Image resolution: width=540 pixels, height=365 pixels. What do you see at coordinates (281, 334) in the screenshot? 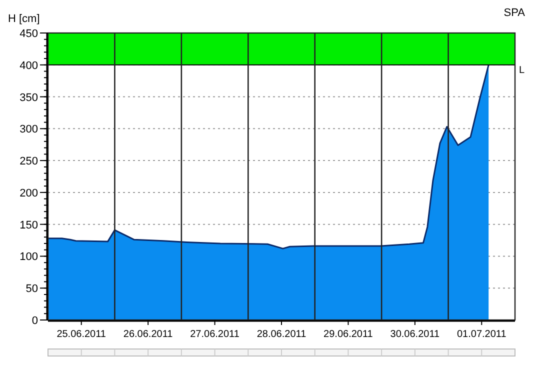
I see `x-tick-label: 28.06.2011` at bounding box center [281, 334].